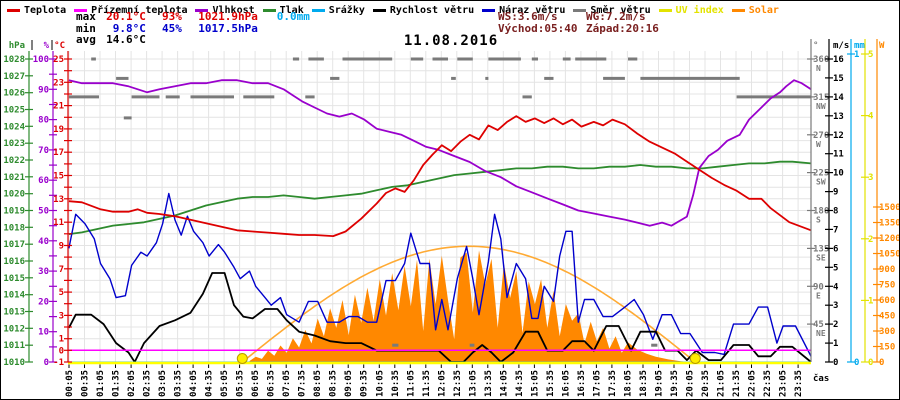 This screenshot has height=400, width=900. I want to click on svg-text: 1, so click(856, 55).